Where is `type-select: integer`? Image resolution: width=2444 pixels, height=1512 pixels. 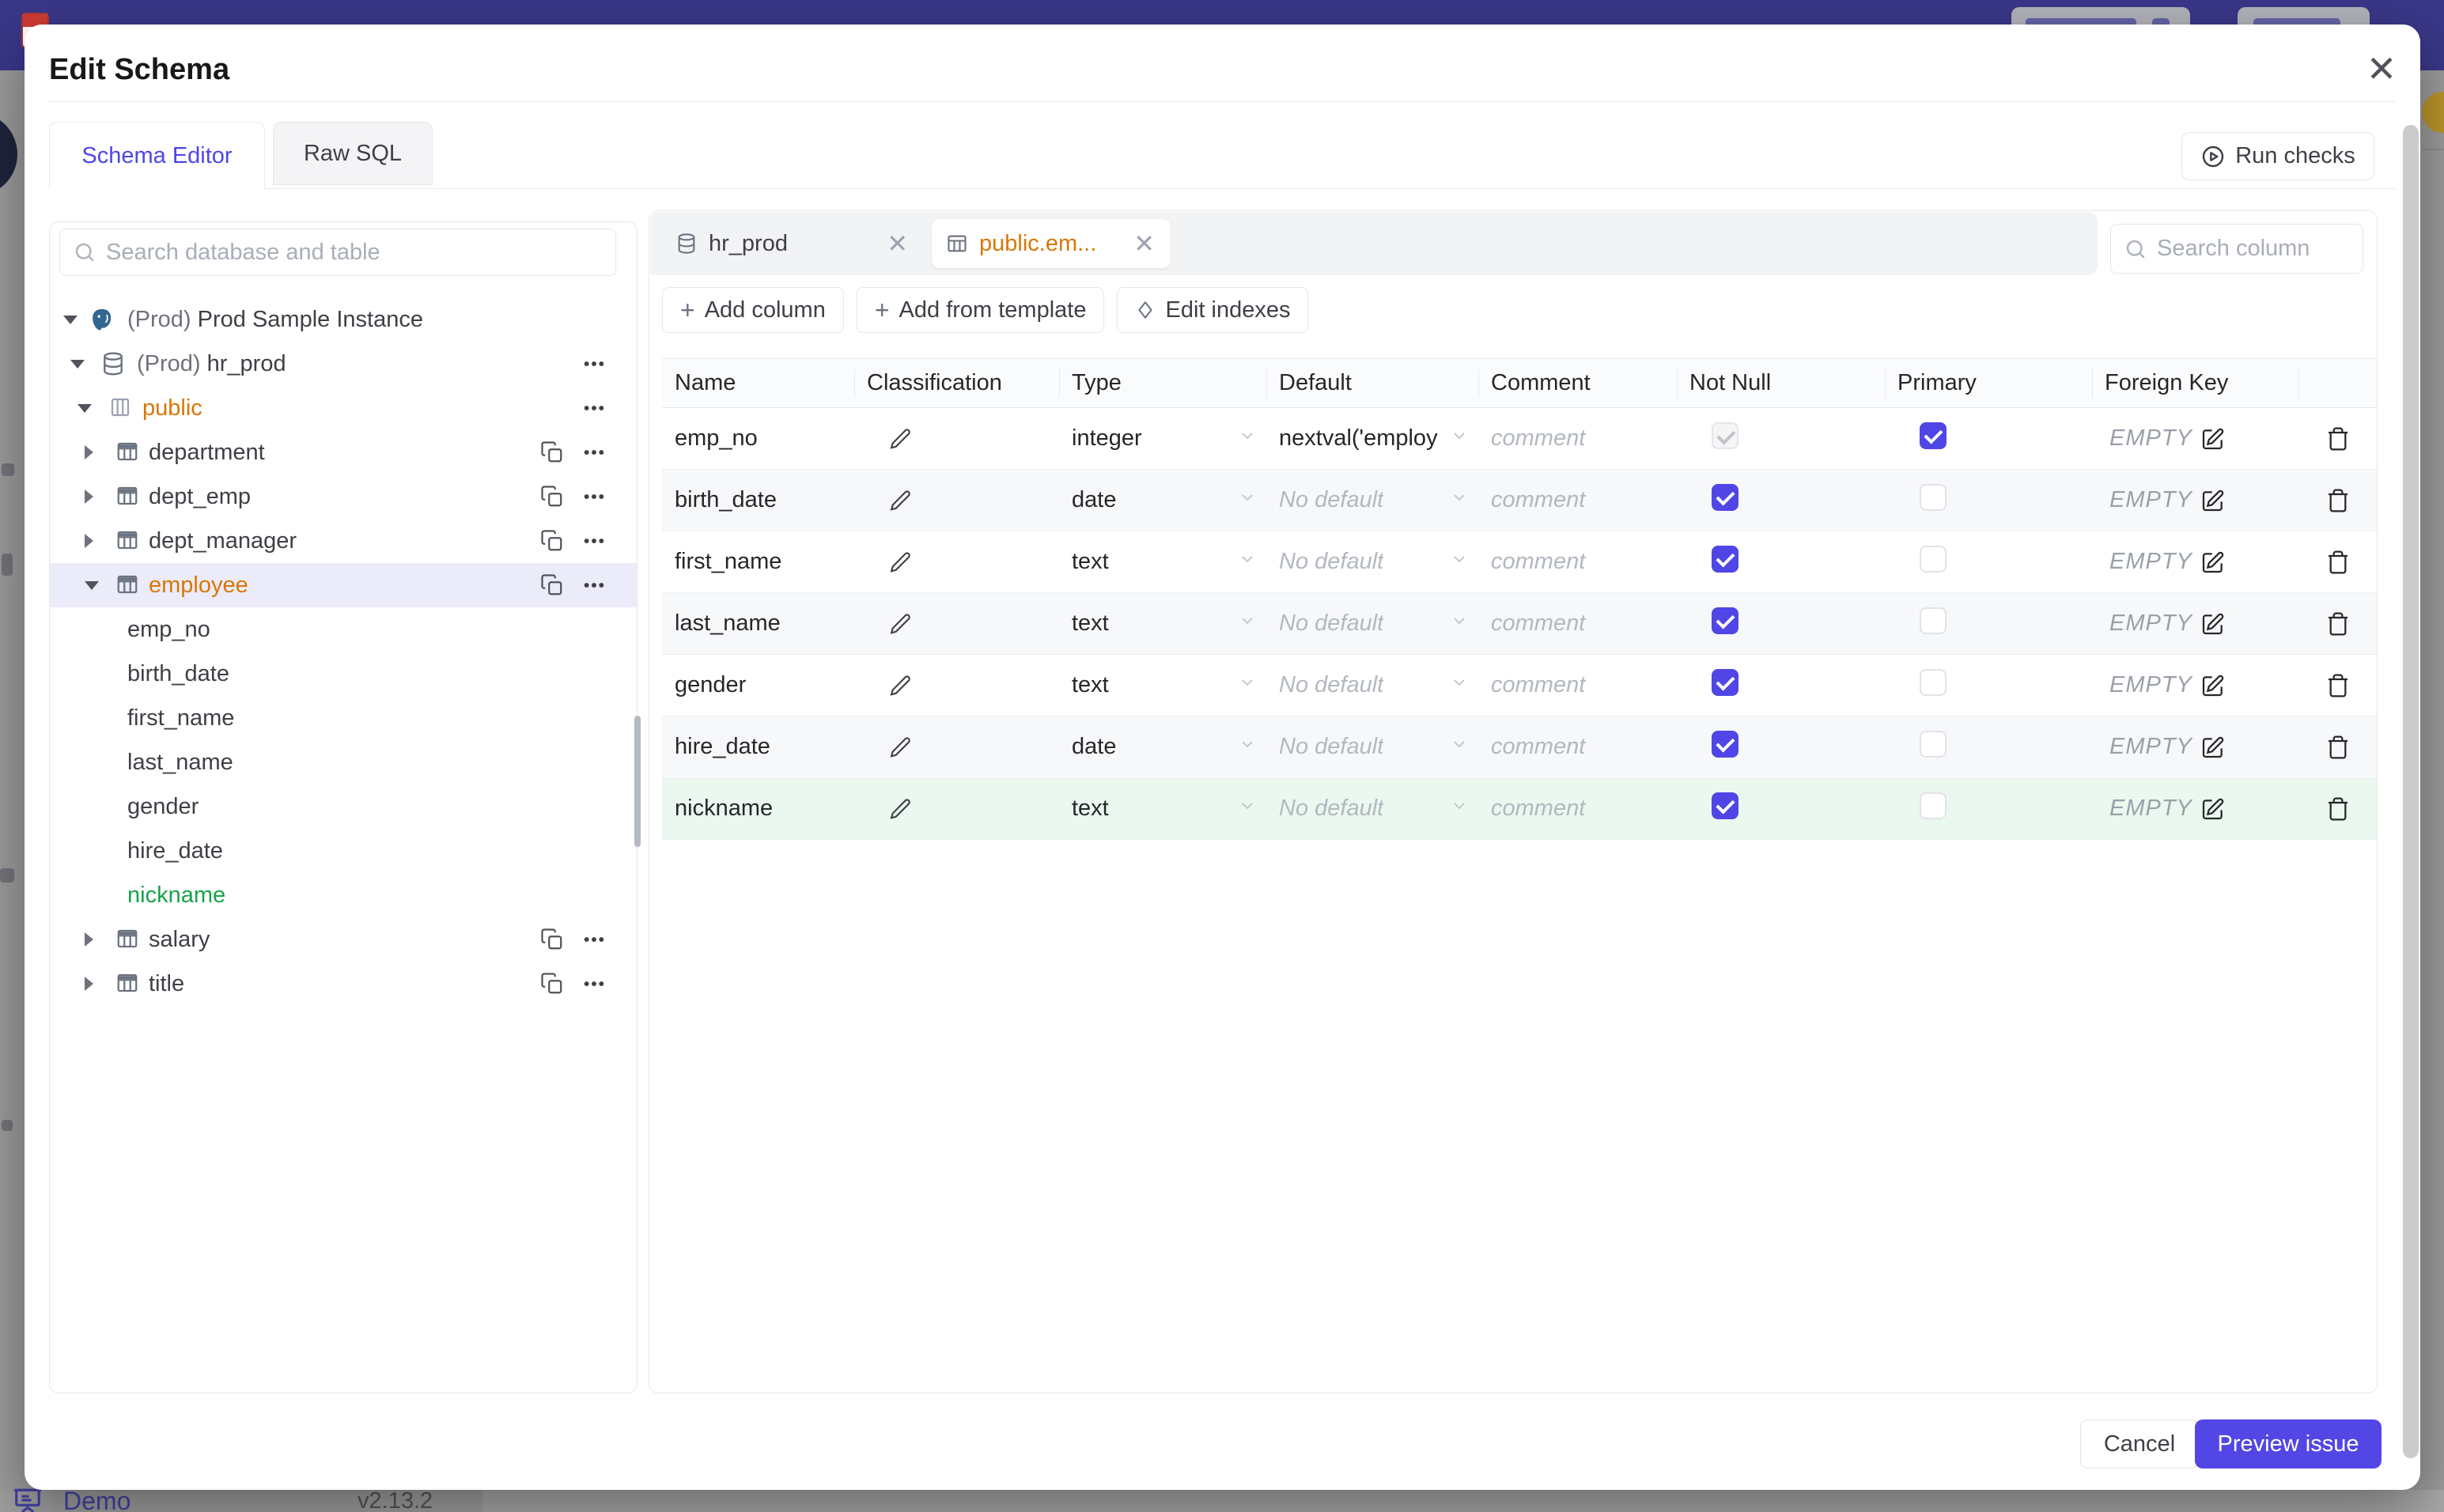 type-select: integer is located at coordinates (1169, 439).